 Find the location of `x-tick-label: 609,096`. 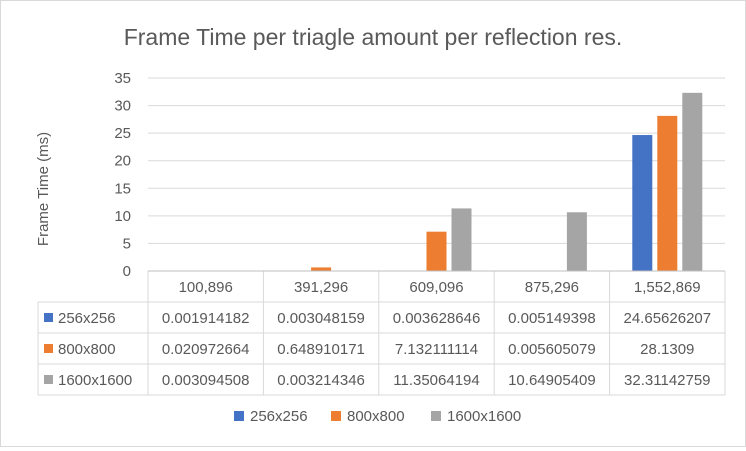

x-tick-label: 609,096 is located at coordinates (436, 287).